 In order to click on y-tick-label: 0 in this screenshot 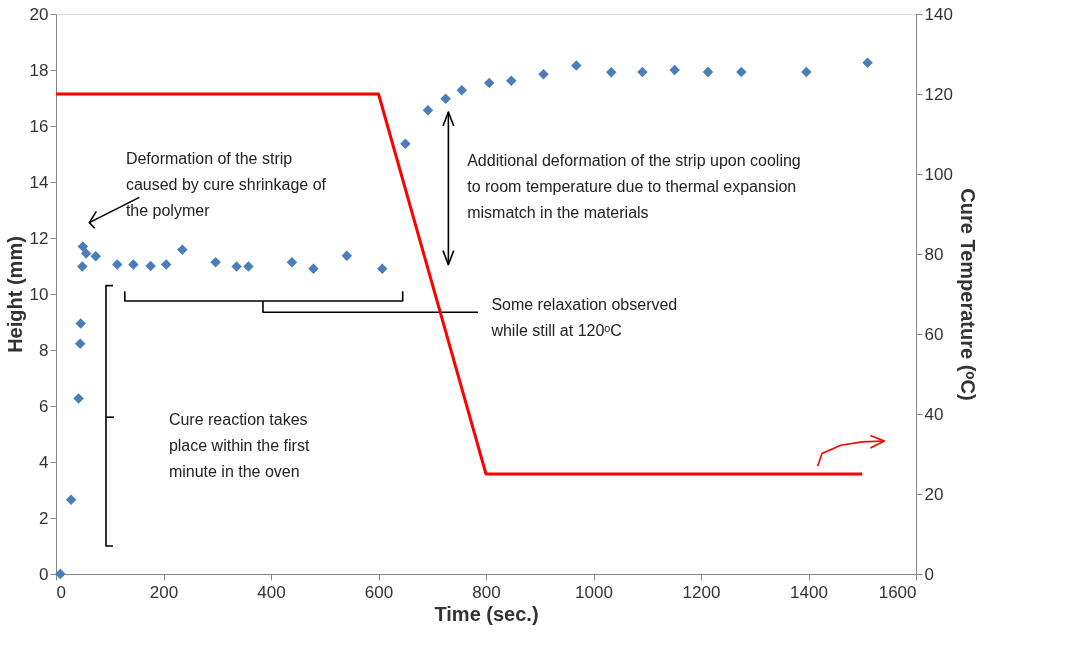, I will do `click(44, 574)`.